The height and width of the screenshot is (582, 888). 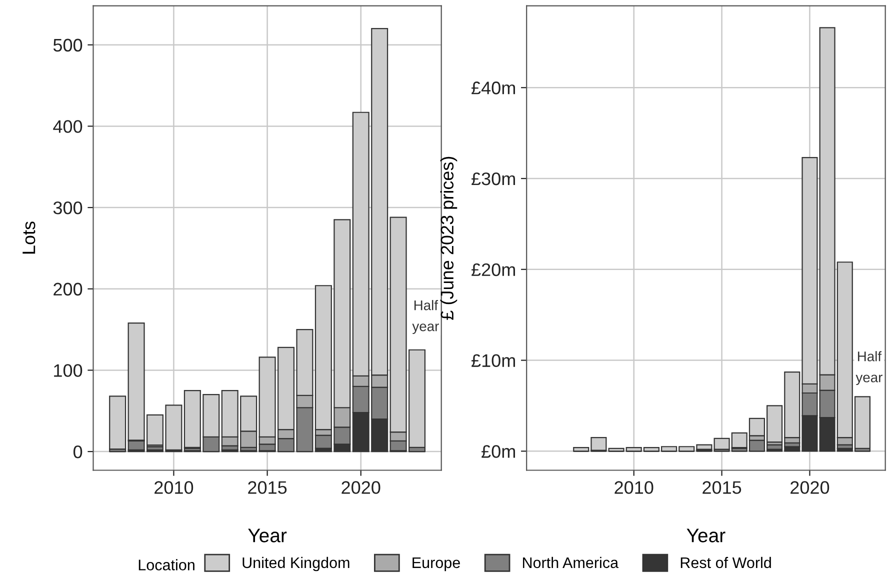 I want to click on legend-label: Rest of World, so click(x=725, y=562).